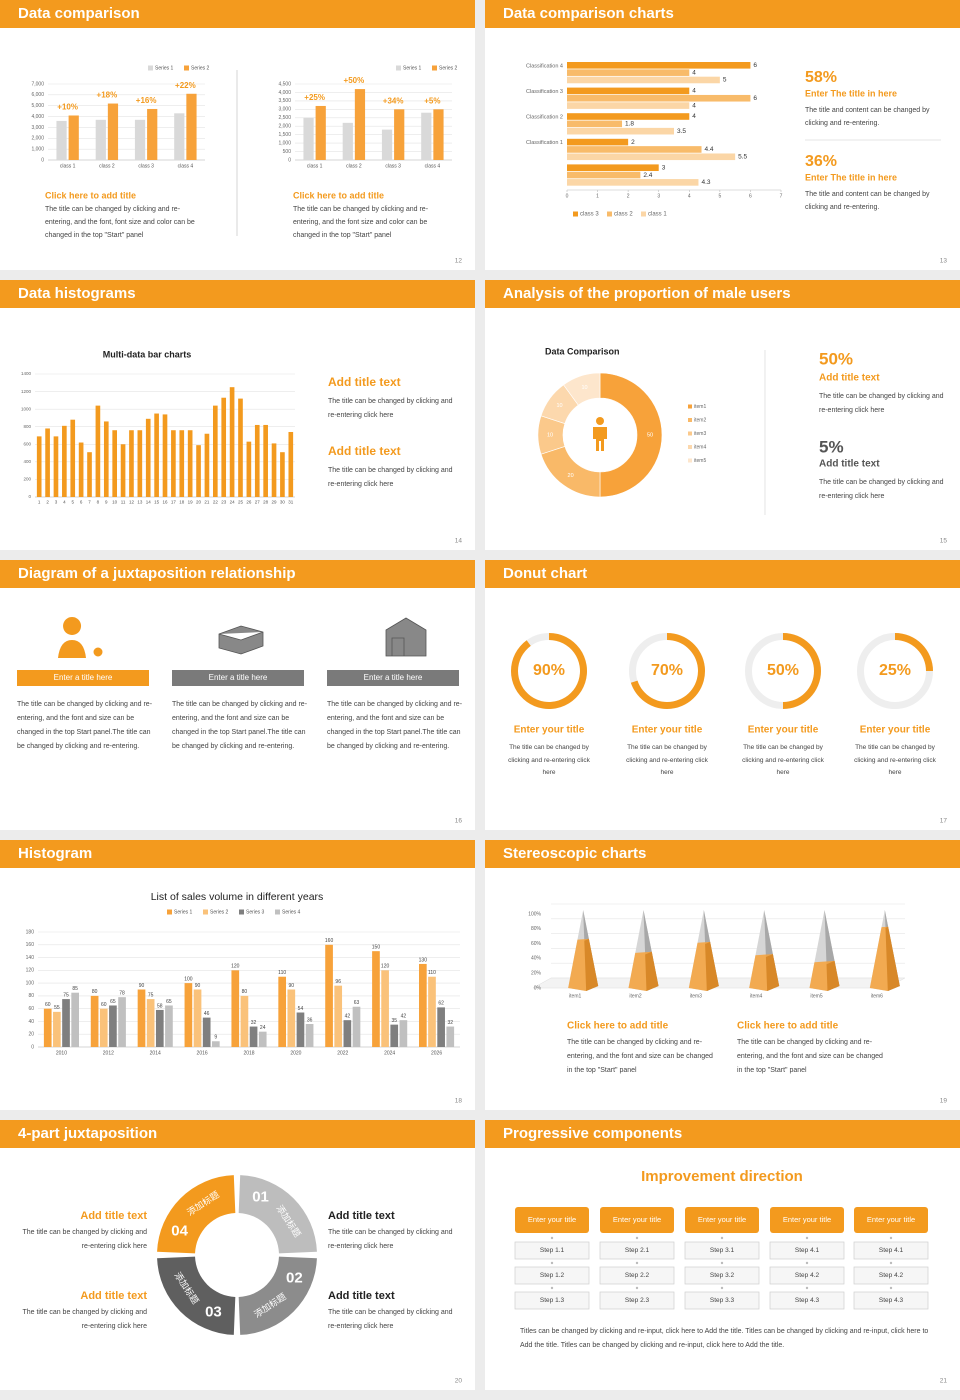 This screenshot has height=1400, width=960. Describe the element at coordinates (169, 1002) in the screenshot. I see `data-label: 65` at that location.